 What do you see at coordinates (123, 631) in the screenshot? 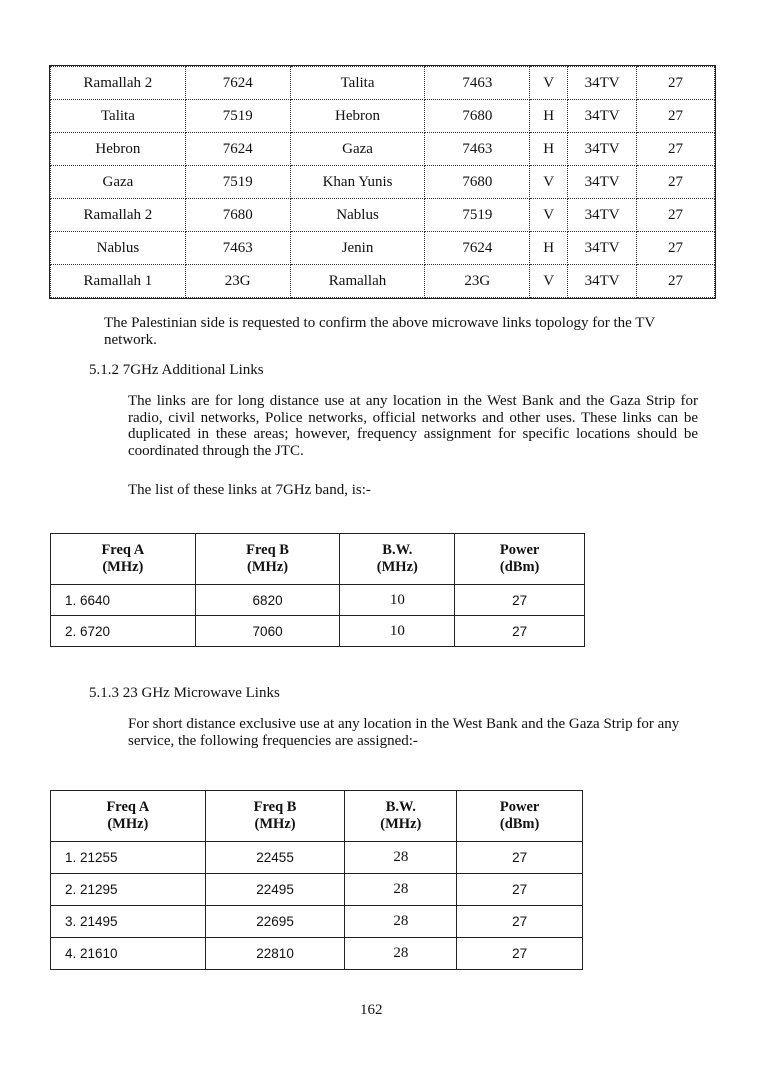
I see `table-cell: 2. 6720` at bounding box center [123, 631].